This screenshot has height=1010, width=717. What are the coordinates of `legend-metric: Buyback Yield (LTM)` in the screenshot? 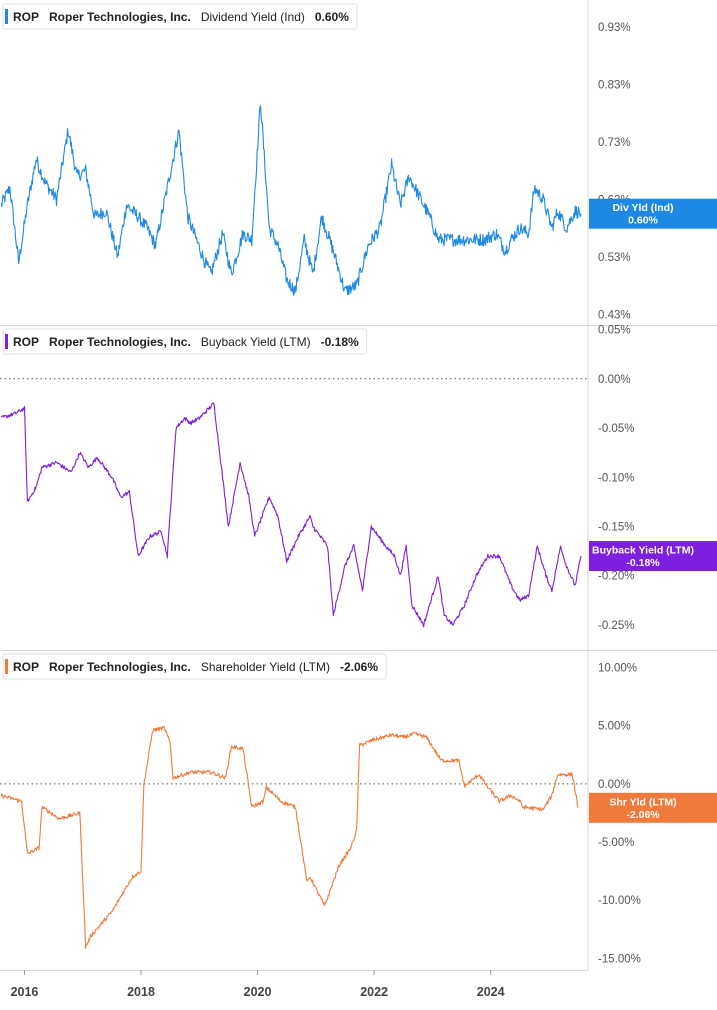 It's located at (256, 342).